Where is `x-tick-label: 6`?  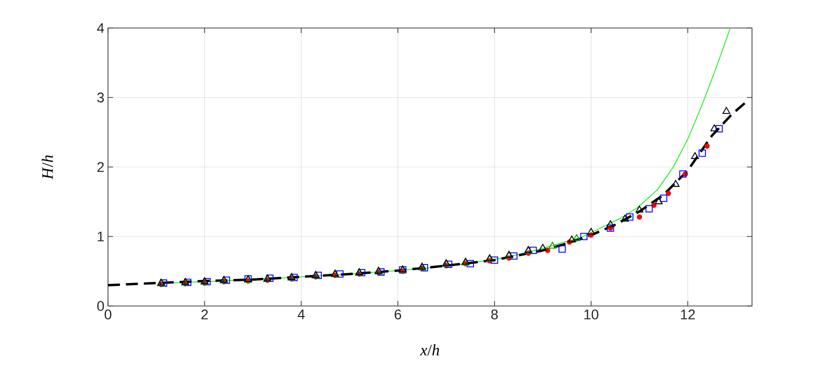
x-tick-label: 6 is located at coordinates (398, 315).